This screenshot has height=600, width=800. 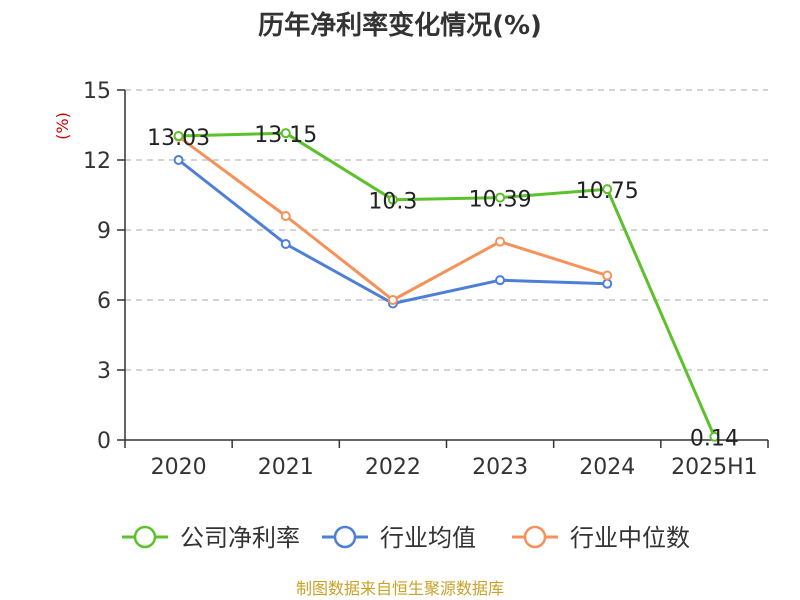 I want to click on y-tick-label: 12, so click(x=97, y=161).